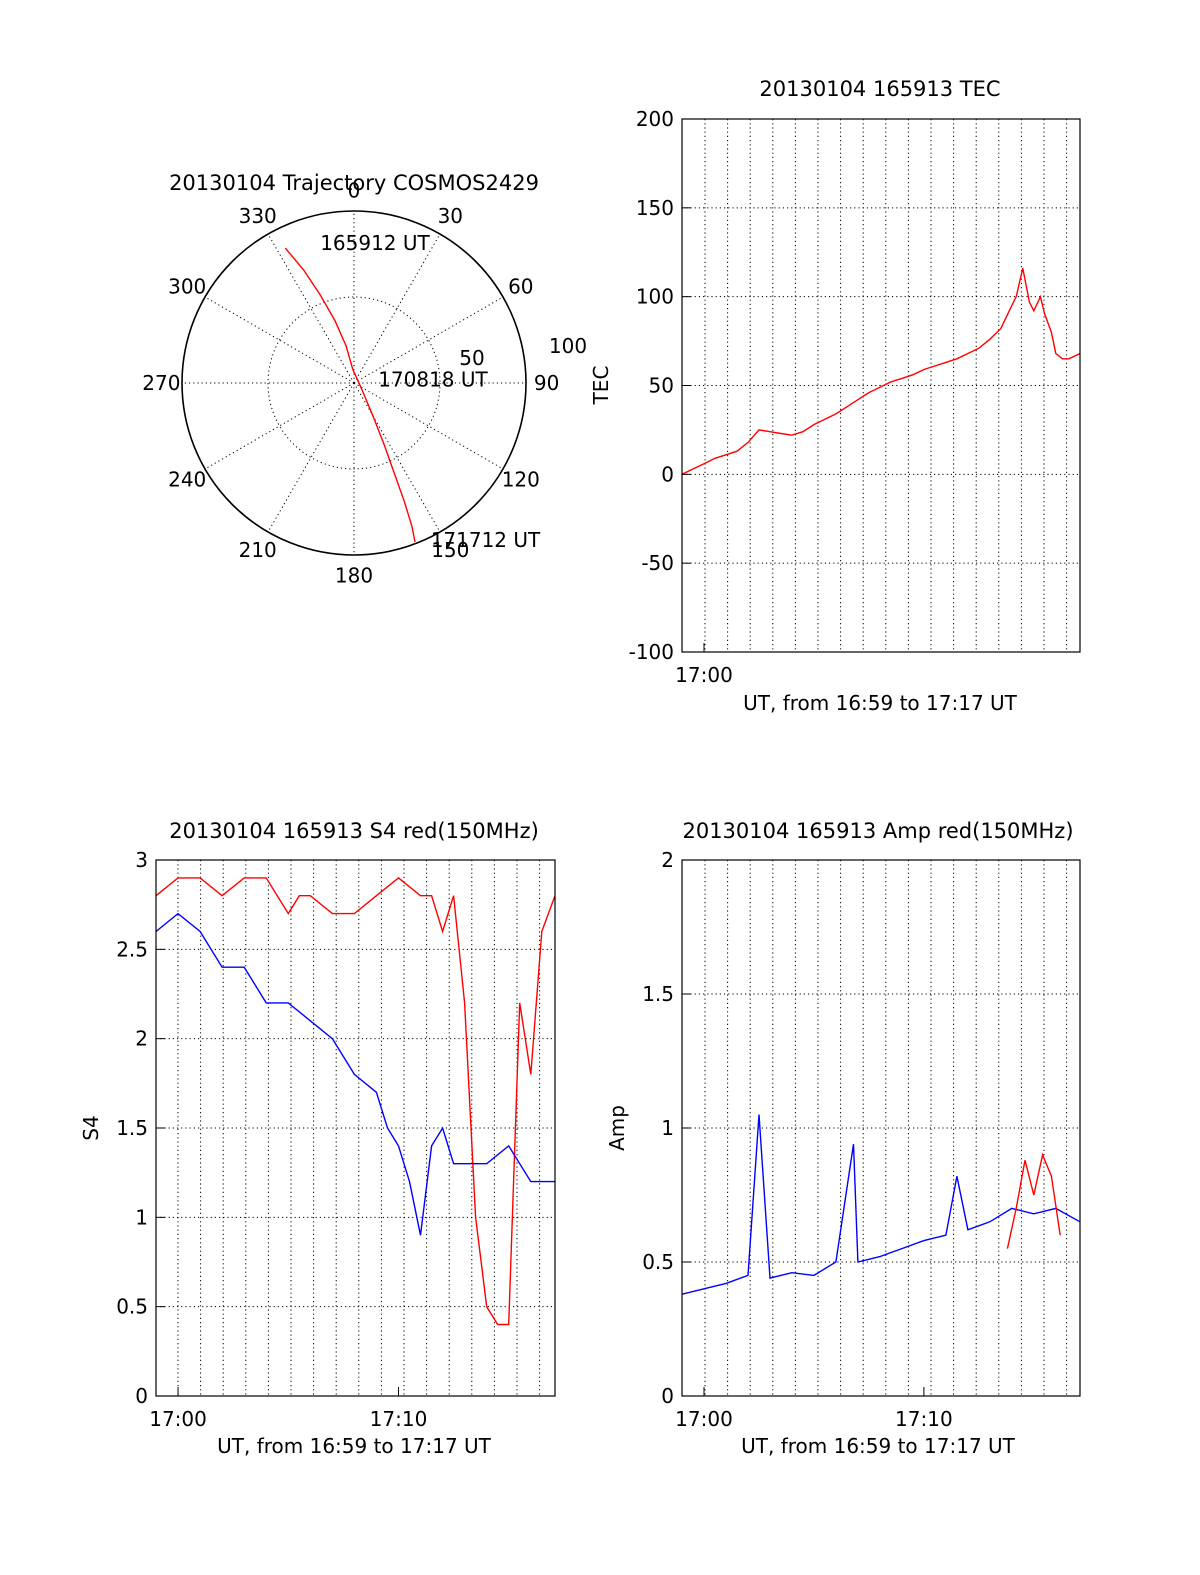 The image size is (1200, 1575). Describe the element at coordinates (354, 1446) in the screenshot. I see `s4-x-axis-label: UT, from 16:59 to 17:17 UT` at that location.